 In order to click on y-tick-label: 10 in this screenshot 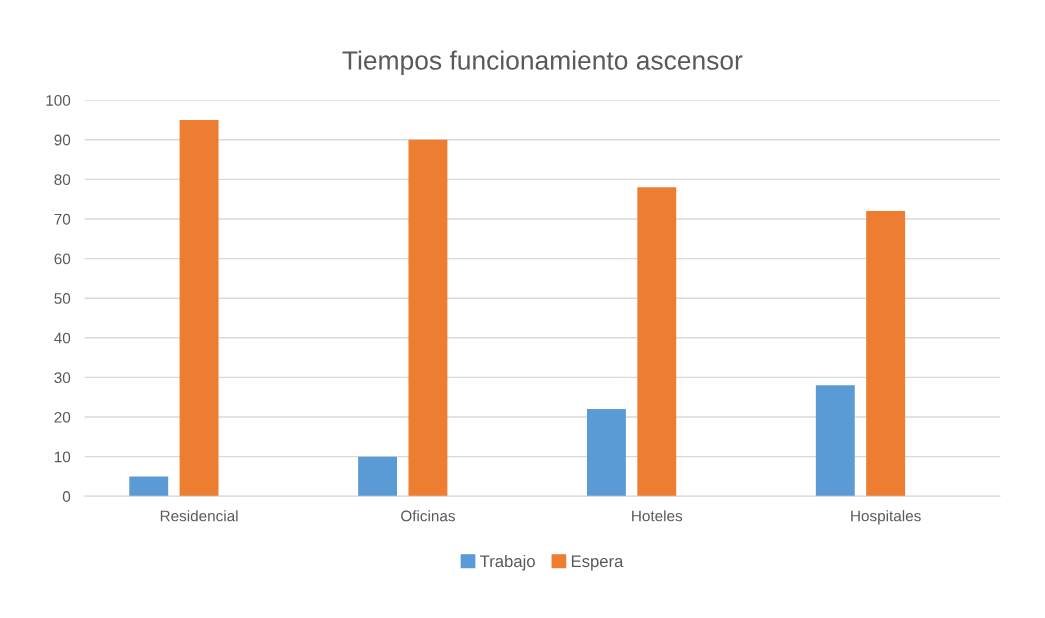, I will do `click(62, 457)`.